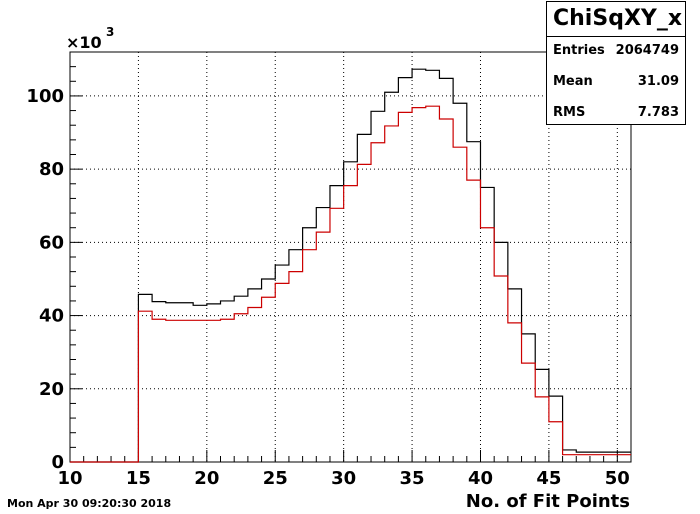 This screenshot has width=700, height=514. What do you see at coordinates (343, 478) in the screenshot?
I see `x-tick-label: 30` at bounding box center [343, 478].